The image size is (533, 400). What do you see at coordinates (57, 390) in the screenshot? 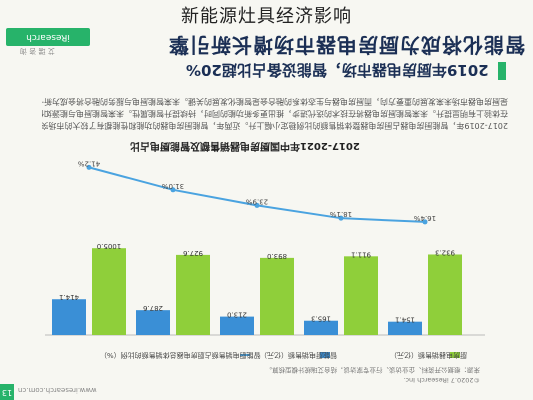
I see `site-url: www.iresearch.com.cn` at bounding box center [57, 390].